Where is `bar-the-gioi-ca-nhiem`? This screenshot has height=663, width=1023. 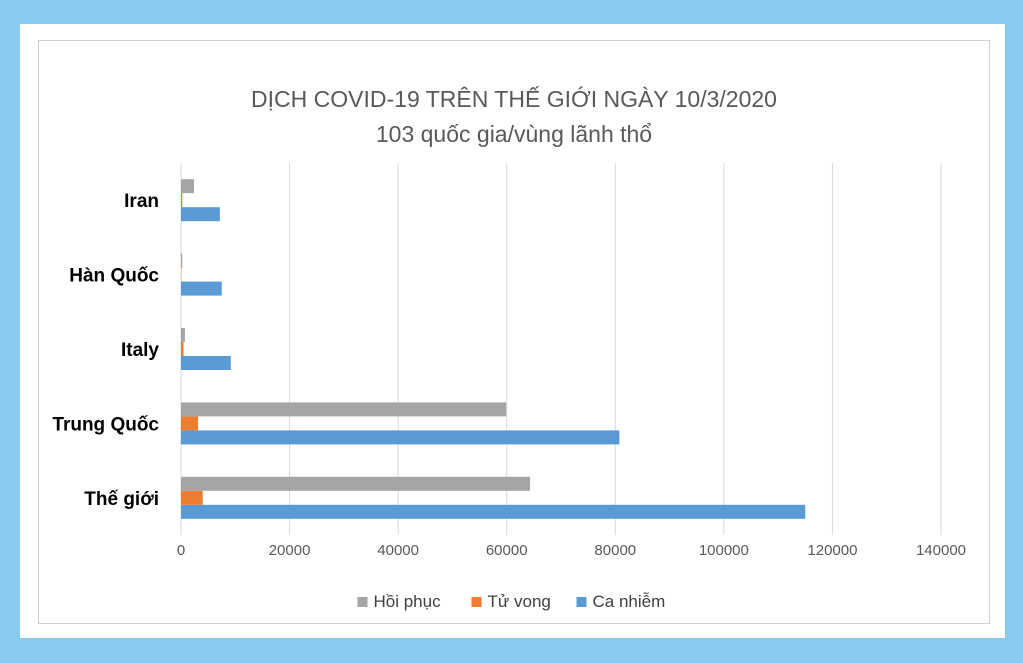
bar-the-gioi-ca-nhiem is located at coordinates (493, 511).